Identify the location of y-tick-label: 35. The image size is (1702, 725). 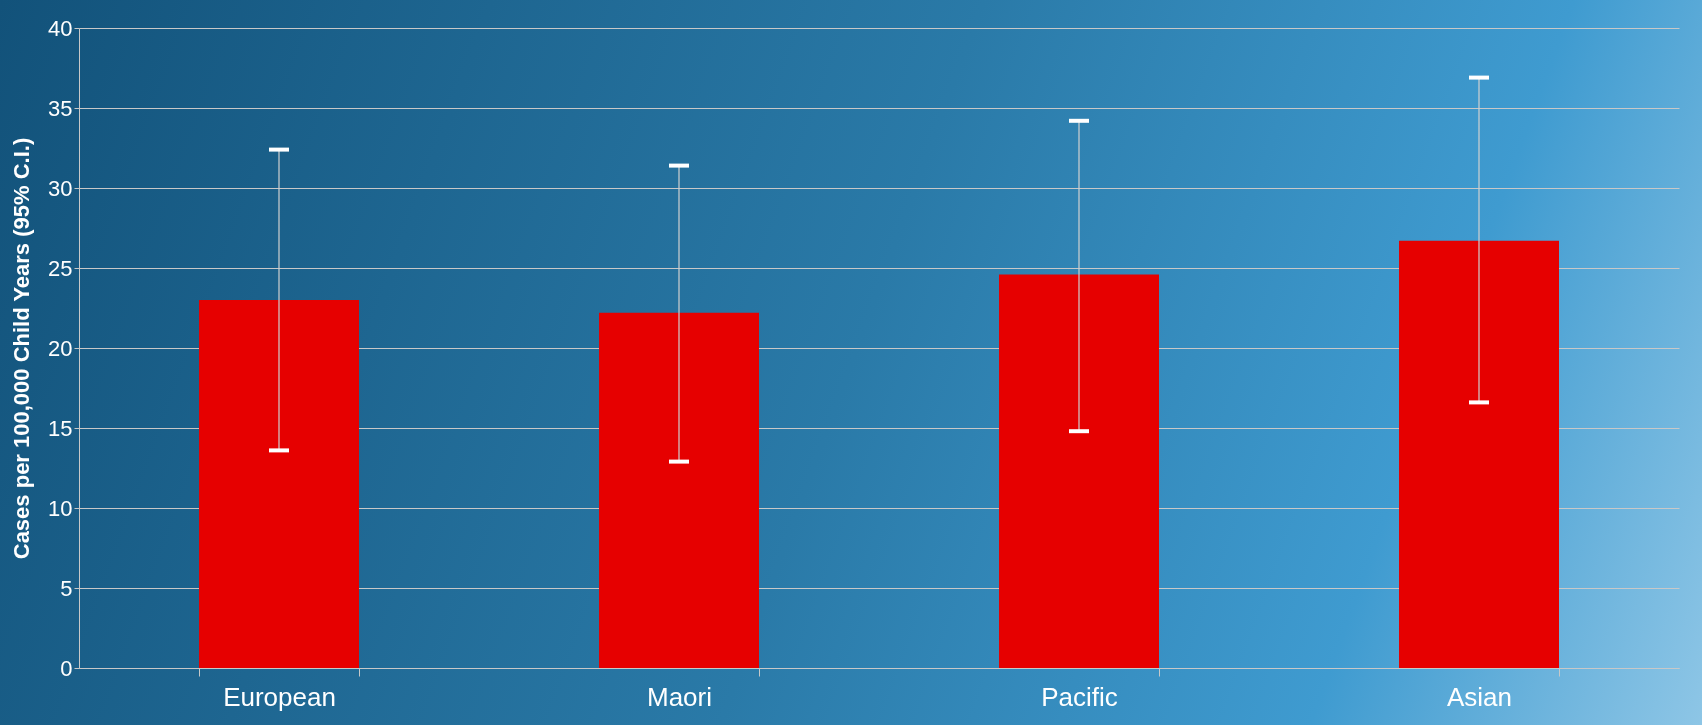
(60, 108).